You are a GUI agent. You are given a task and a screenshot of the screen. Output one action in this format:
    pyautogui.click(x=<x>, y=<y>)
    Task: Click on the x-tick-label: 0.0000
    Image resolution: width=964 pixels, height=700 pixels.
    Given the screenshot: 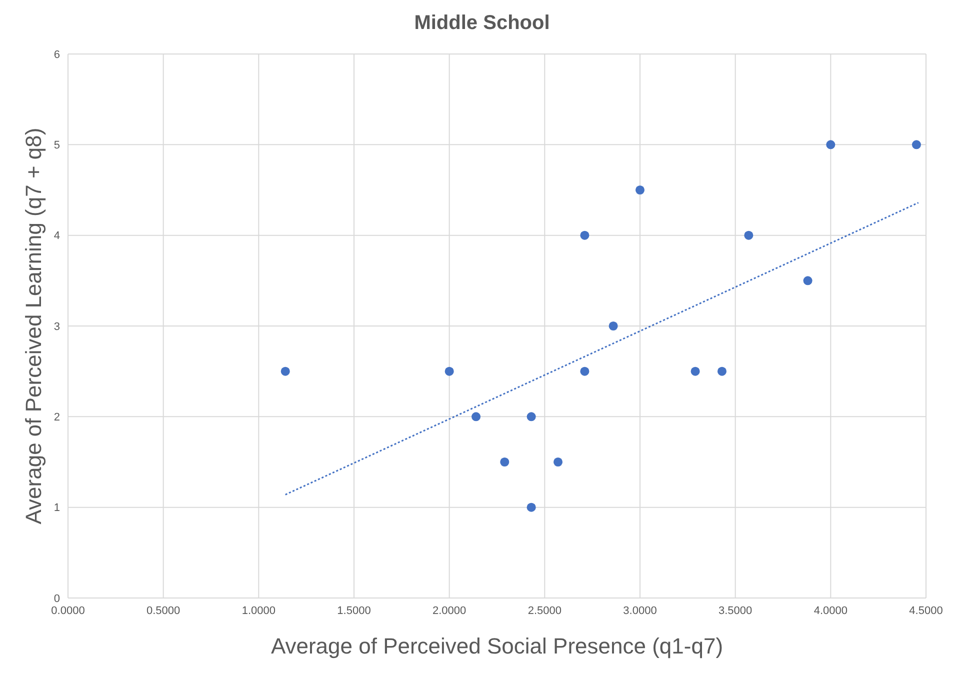 What is the action you would take?
    pyautogui.click(x=68, y=610)
    